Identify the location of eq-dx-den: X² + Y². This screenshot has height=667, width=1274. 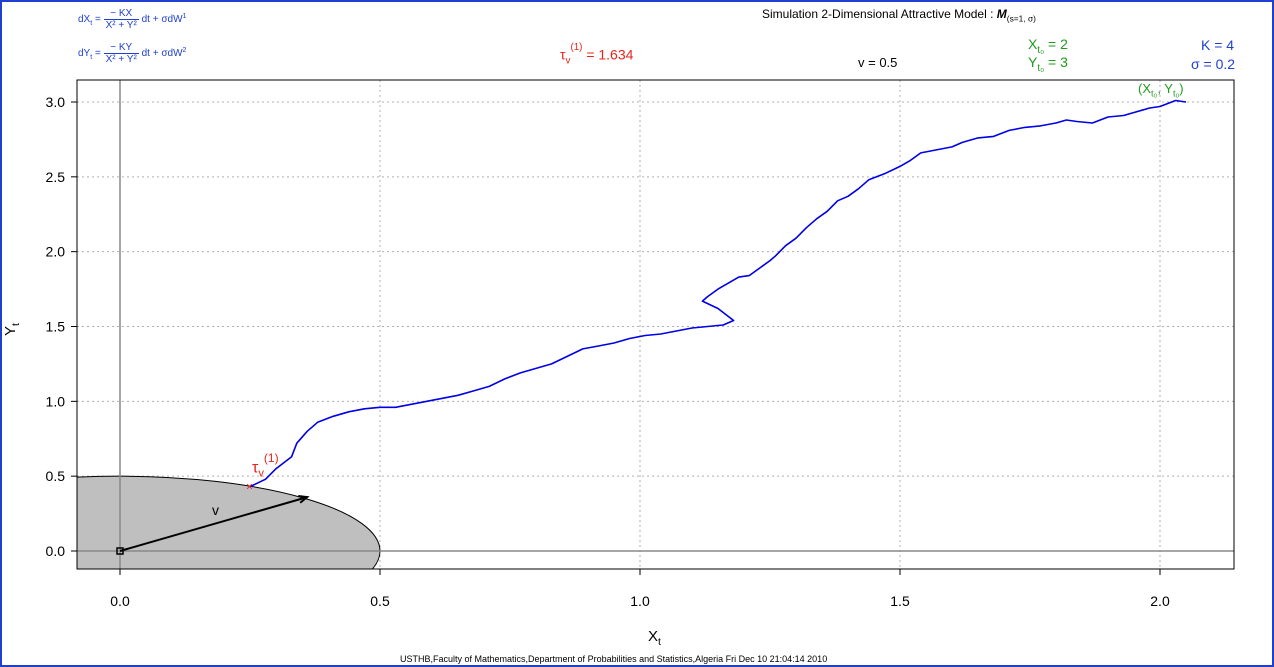
(121, 25).